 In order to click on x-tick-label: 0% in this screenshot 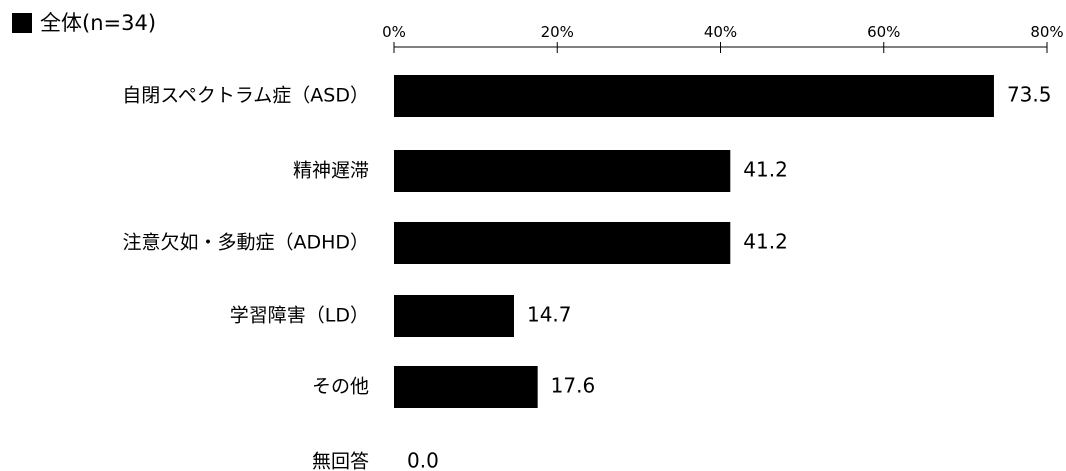, I will do `click(394, 32)`.